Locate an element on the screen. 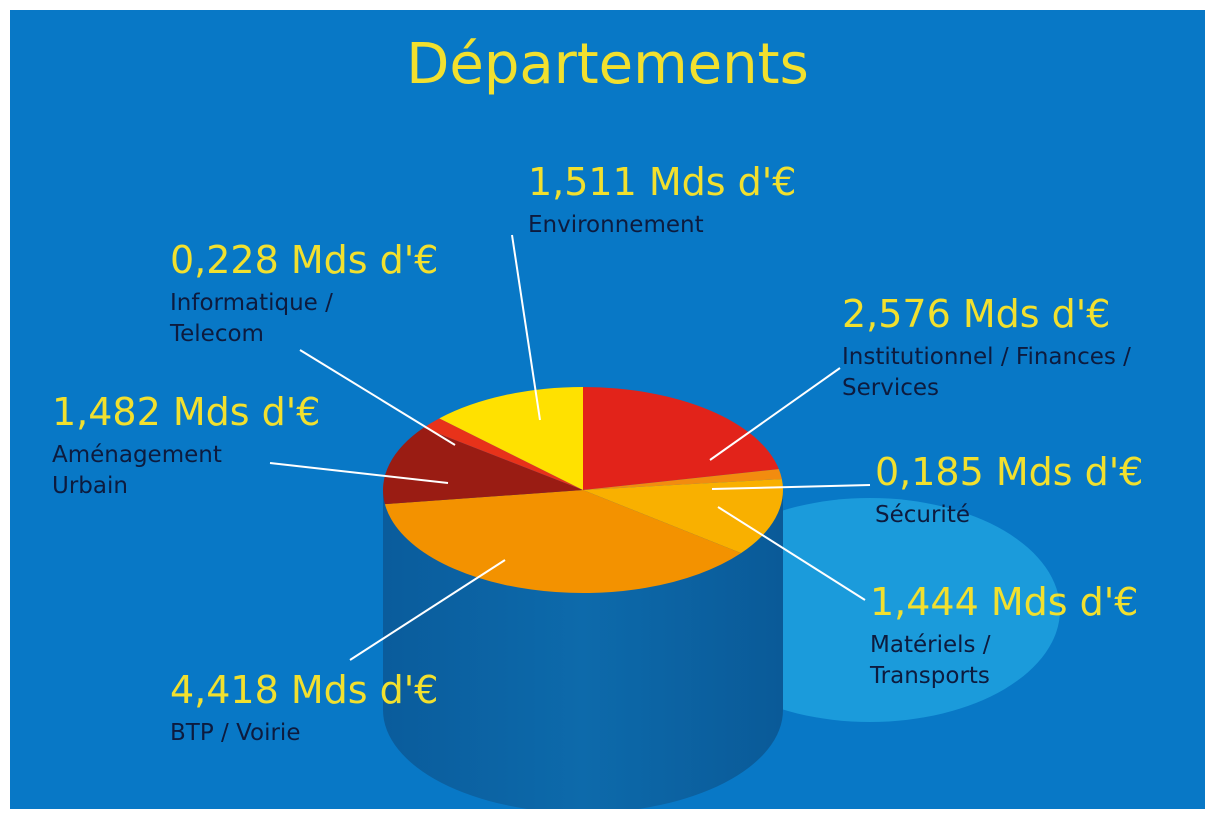 The height and width of the screenshot is (819, 1215). category-label: Institutionnel / Finances / Services is located at coordinates (986, 373).